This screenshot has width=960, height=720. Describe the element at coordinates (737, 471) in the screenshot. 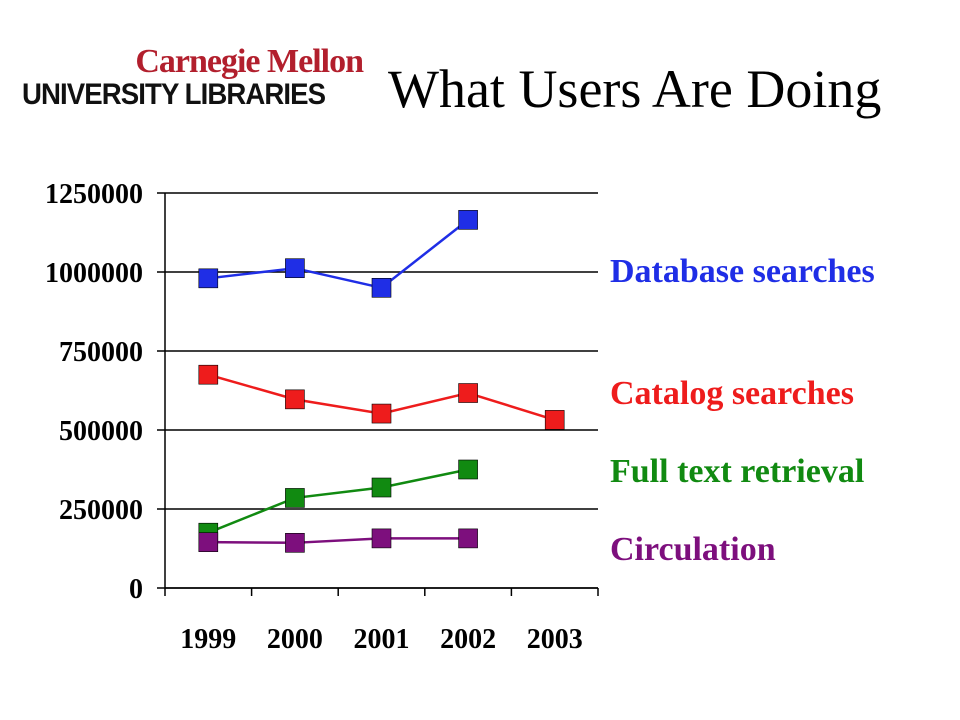

I see `legend-item-full-text-retrieval: Full text retrieval` at that location.